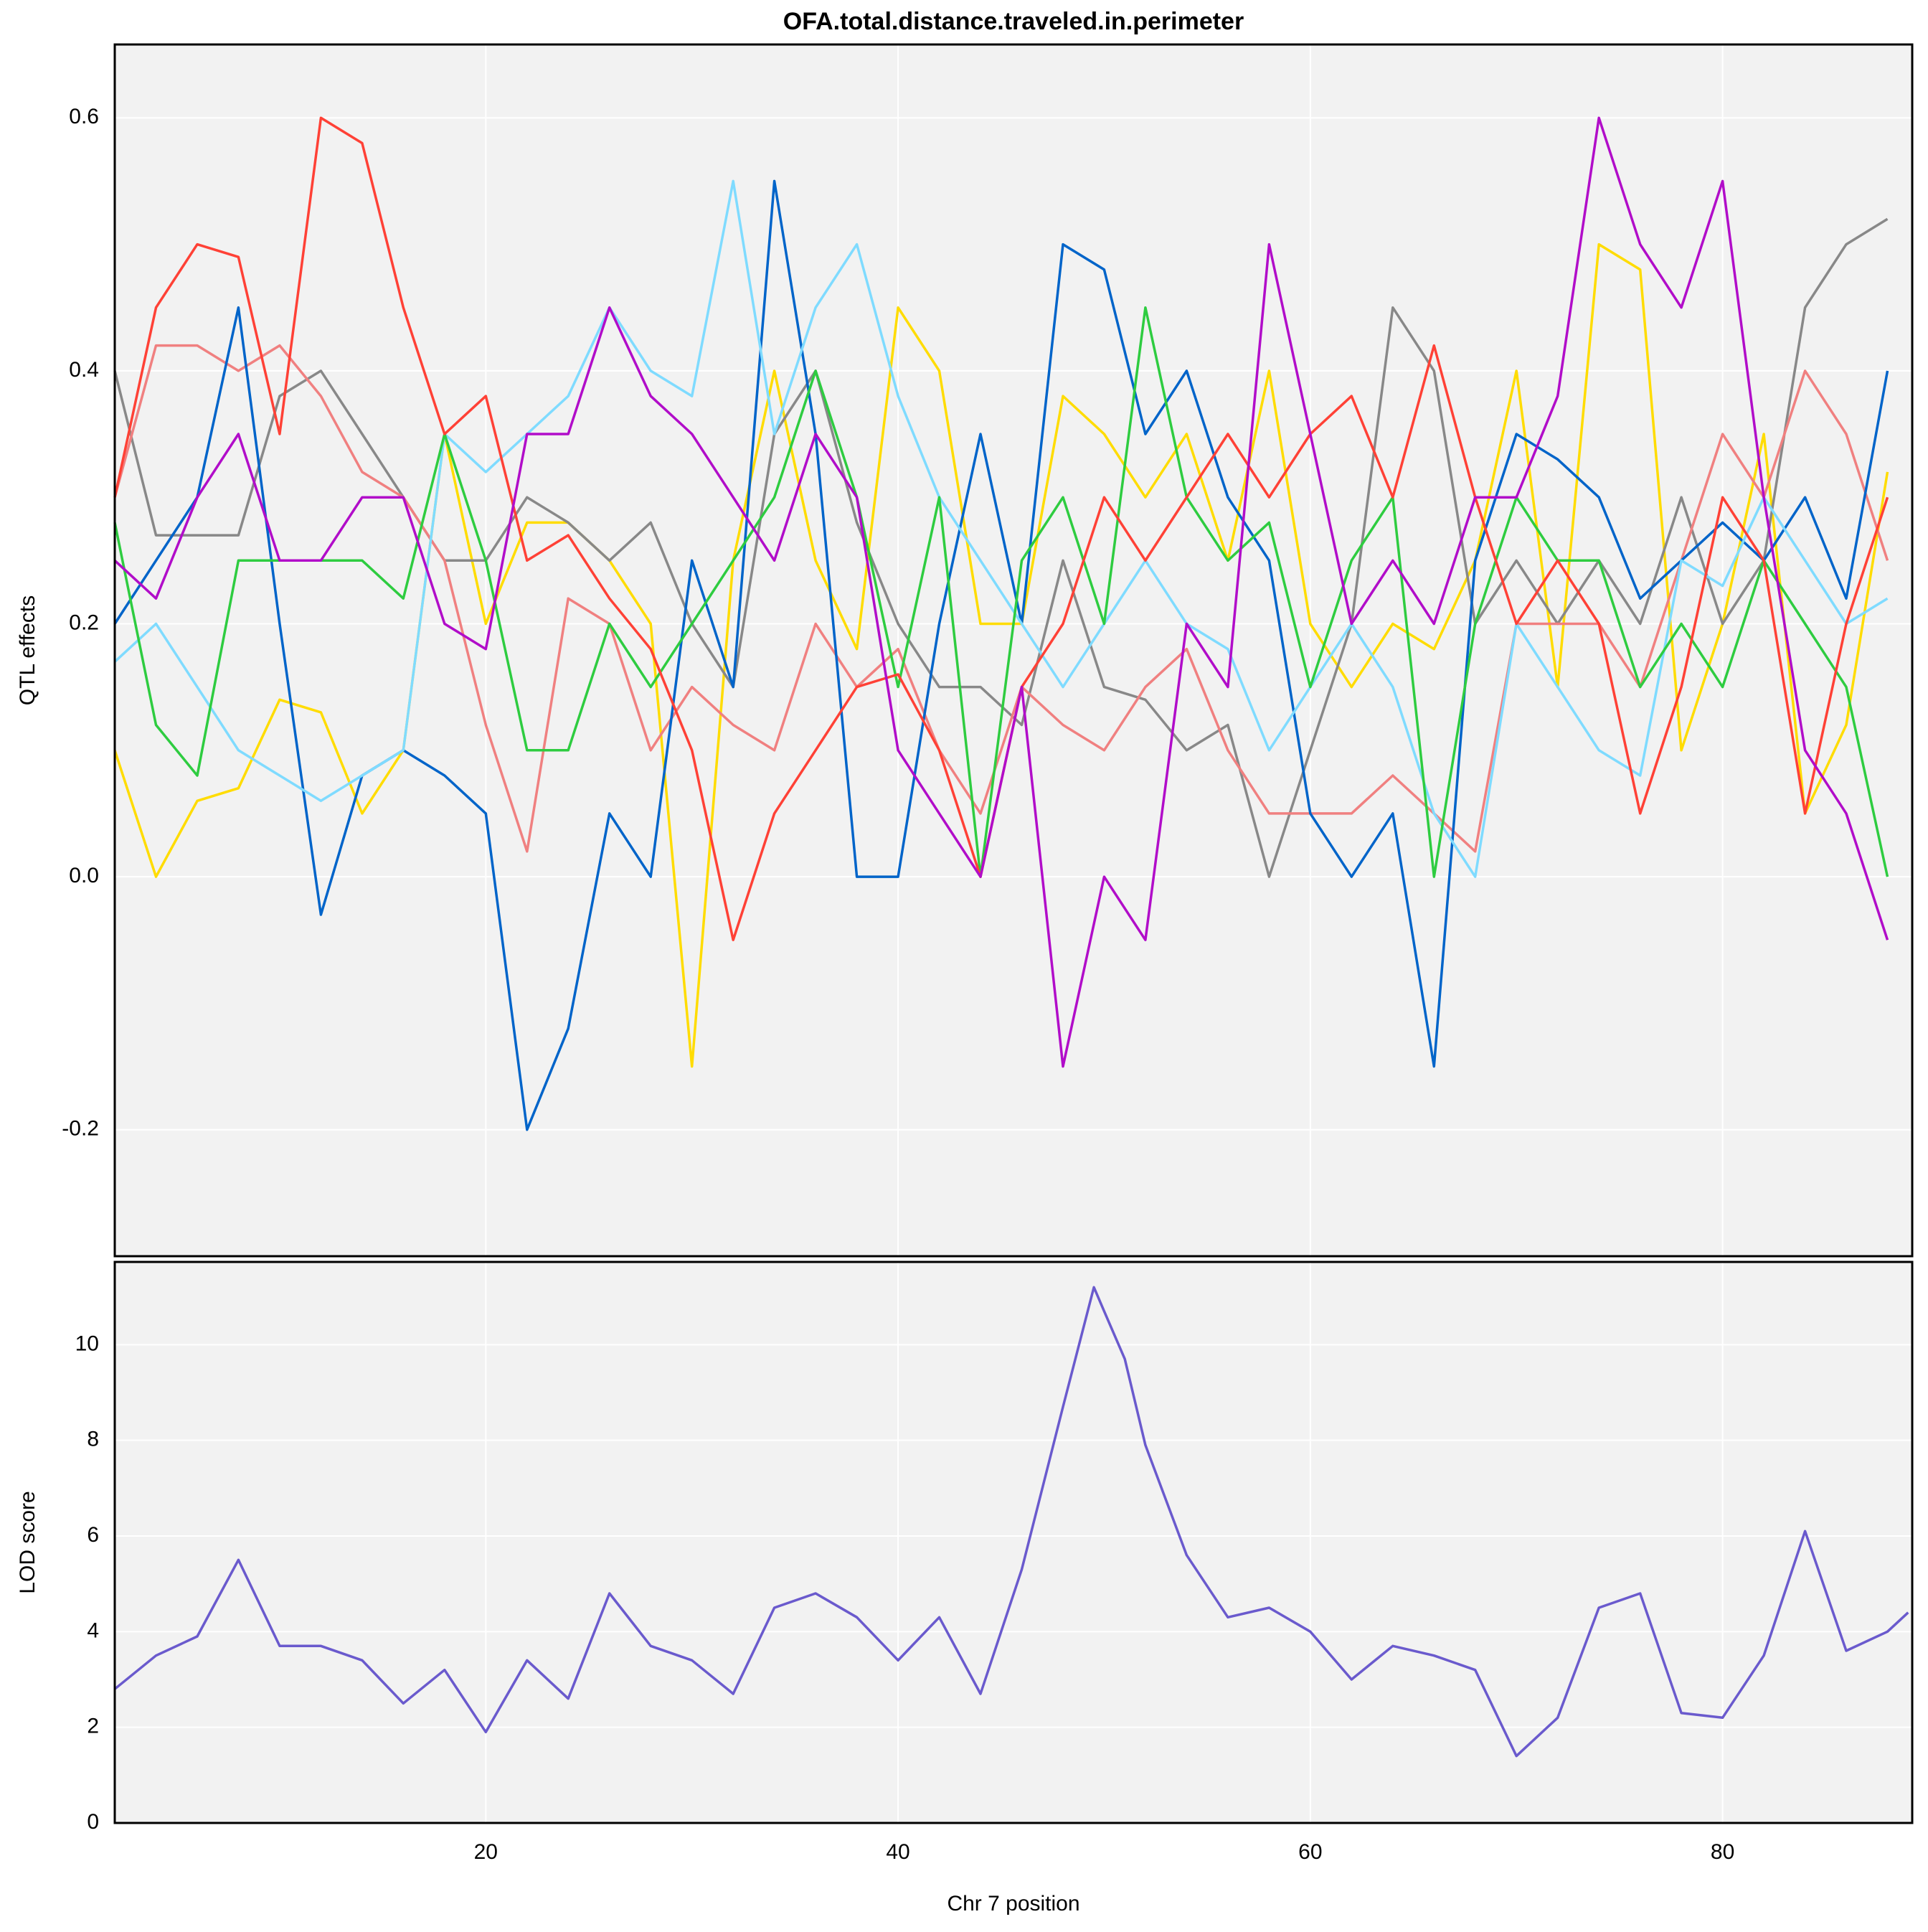 Image resolution: width=1928 pixels, height=1932 pixels. What do you see at coordinates (93, 1630) in the screenshot?
I see `y-tick-label: 4` at bounding box center [93, 1630].